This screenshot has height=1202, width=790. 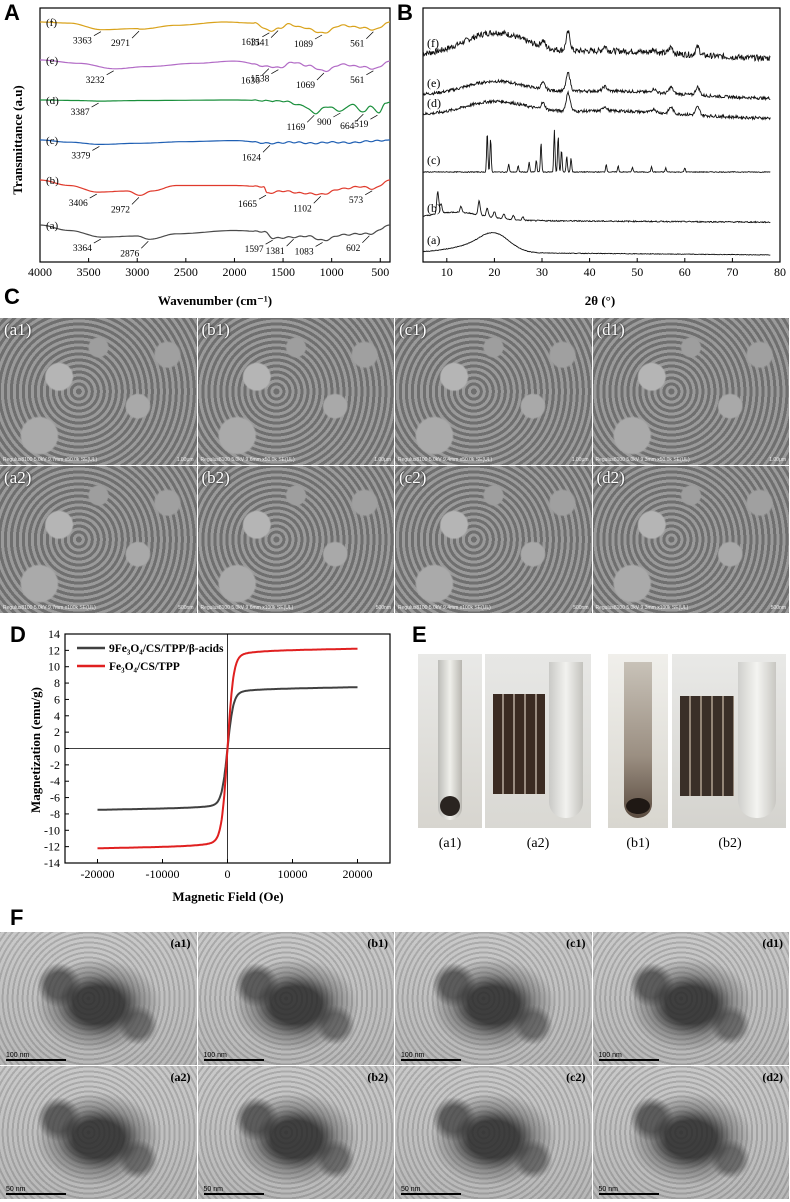 I want to click on panel-letter-d: D, so click(x=18, y=634).